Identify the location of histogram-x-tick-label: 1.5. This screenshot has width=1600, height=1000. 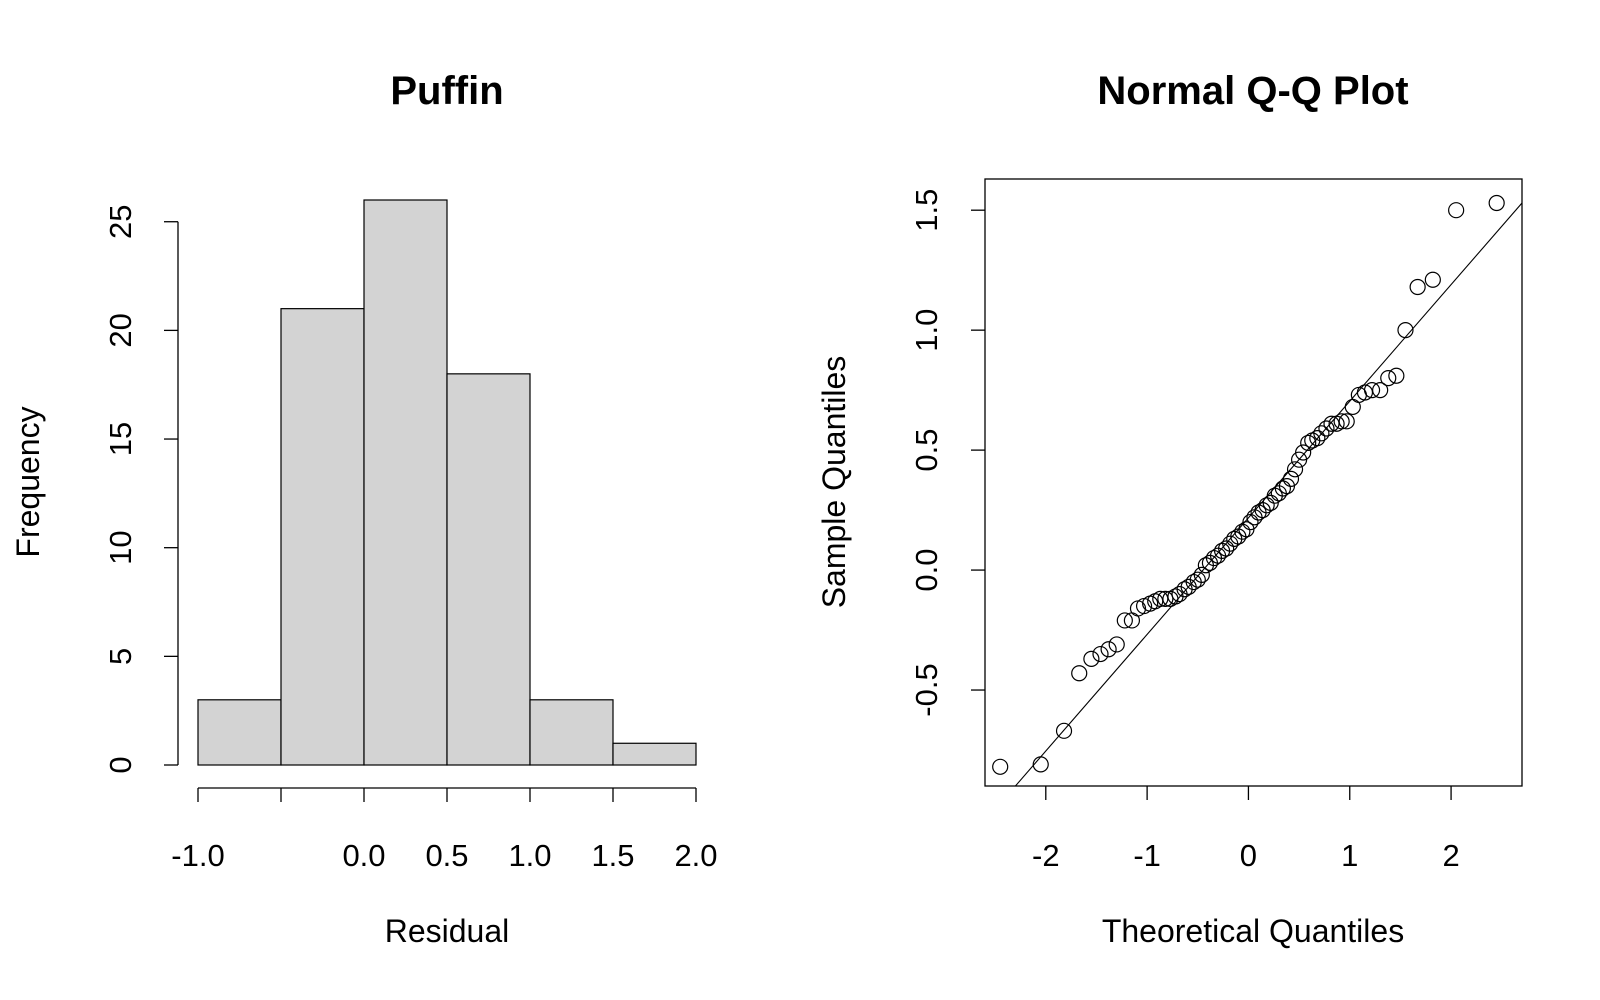
(612, 855).